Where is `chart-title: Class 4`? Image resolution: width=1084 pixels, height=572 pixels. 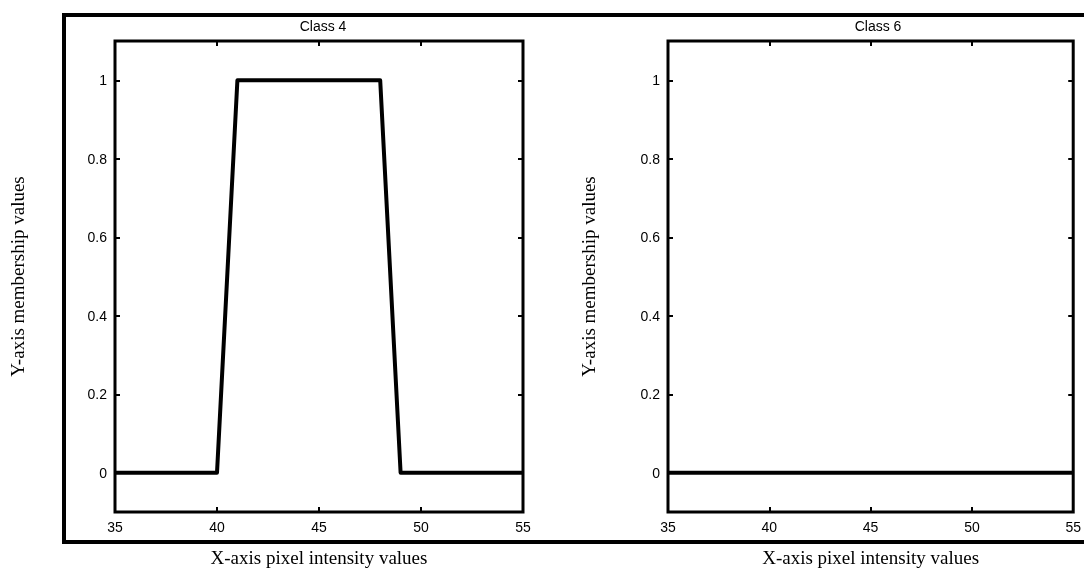 chart-title: Class 4 is located at coordinates (323, 26).